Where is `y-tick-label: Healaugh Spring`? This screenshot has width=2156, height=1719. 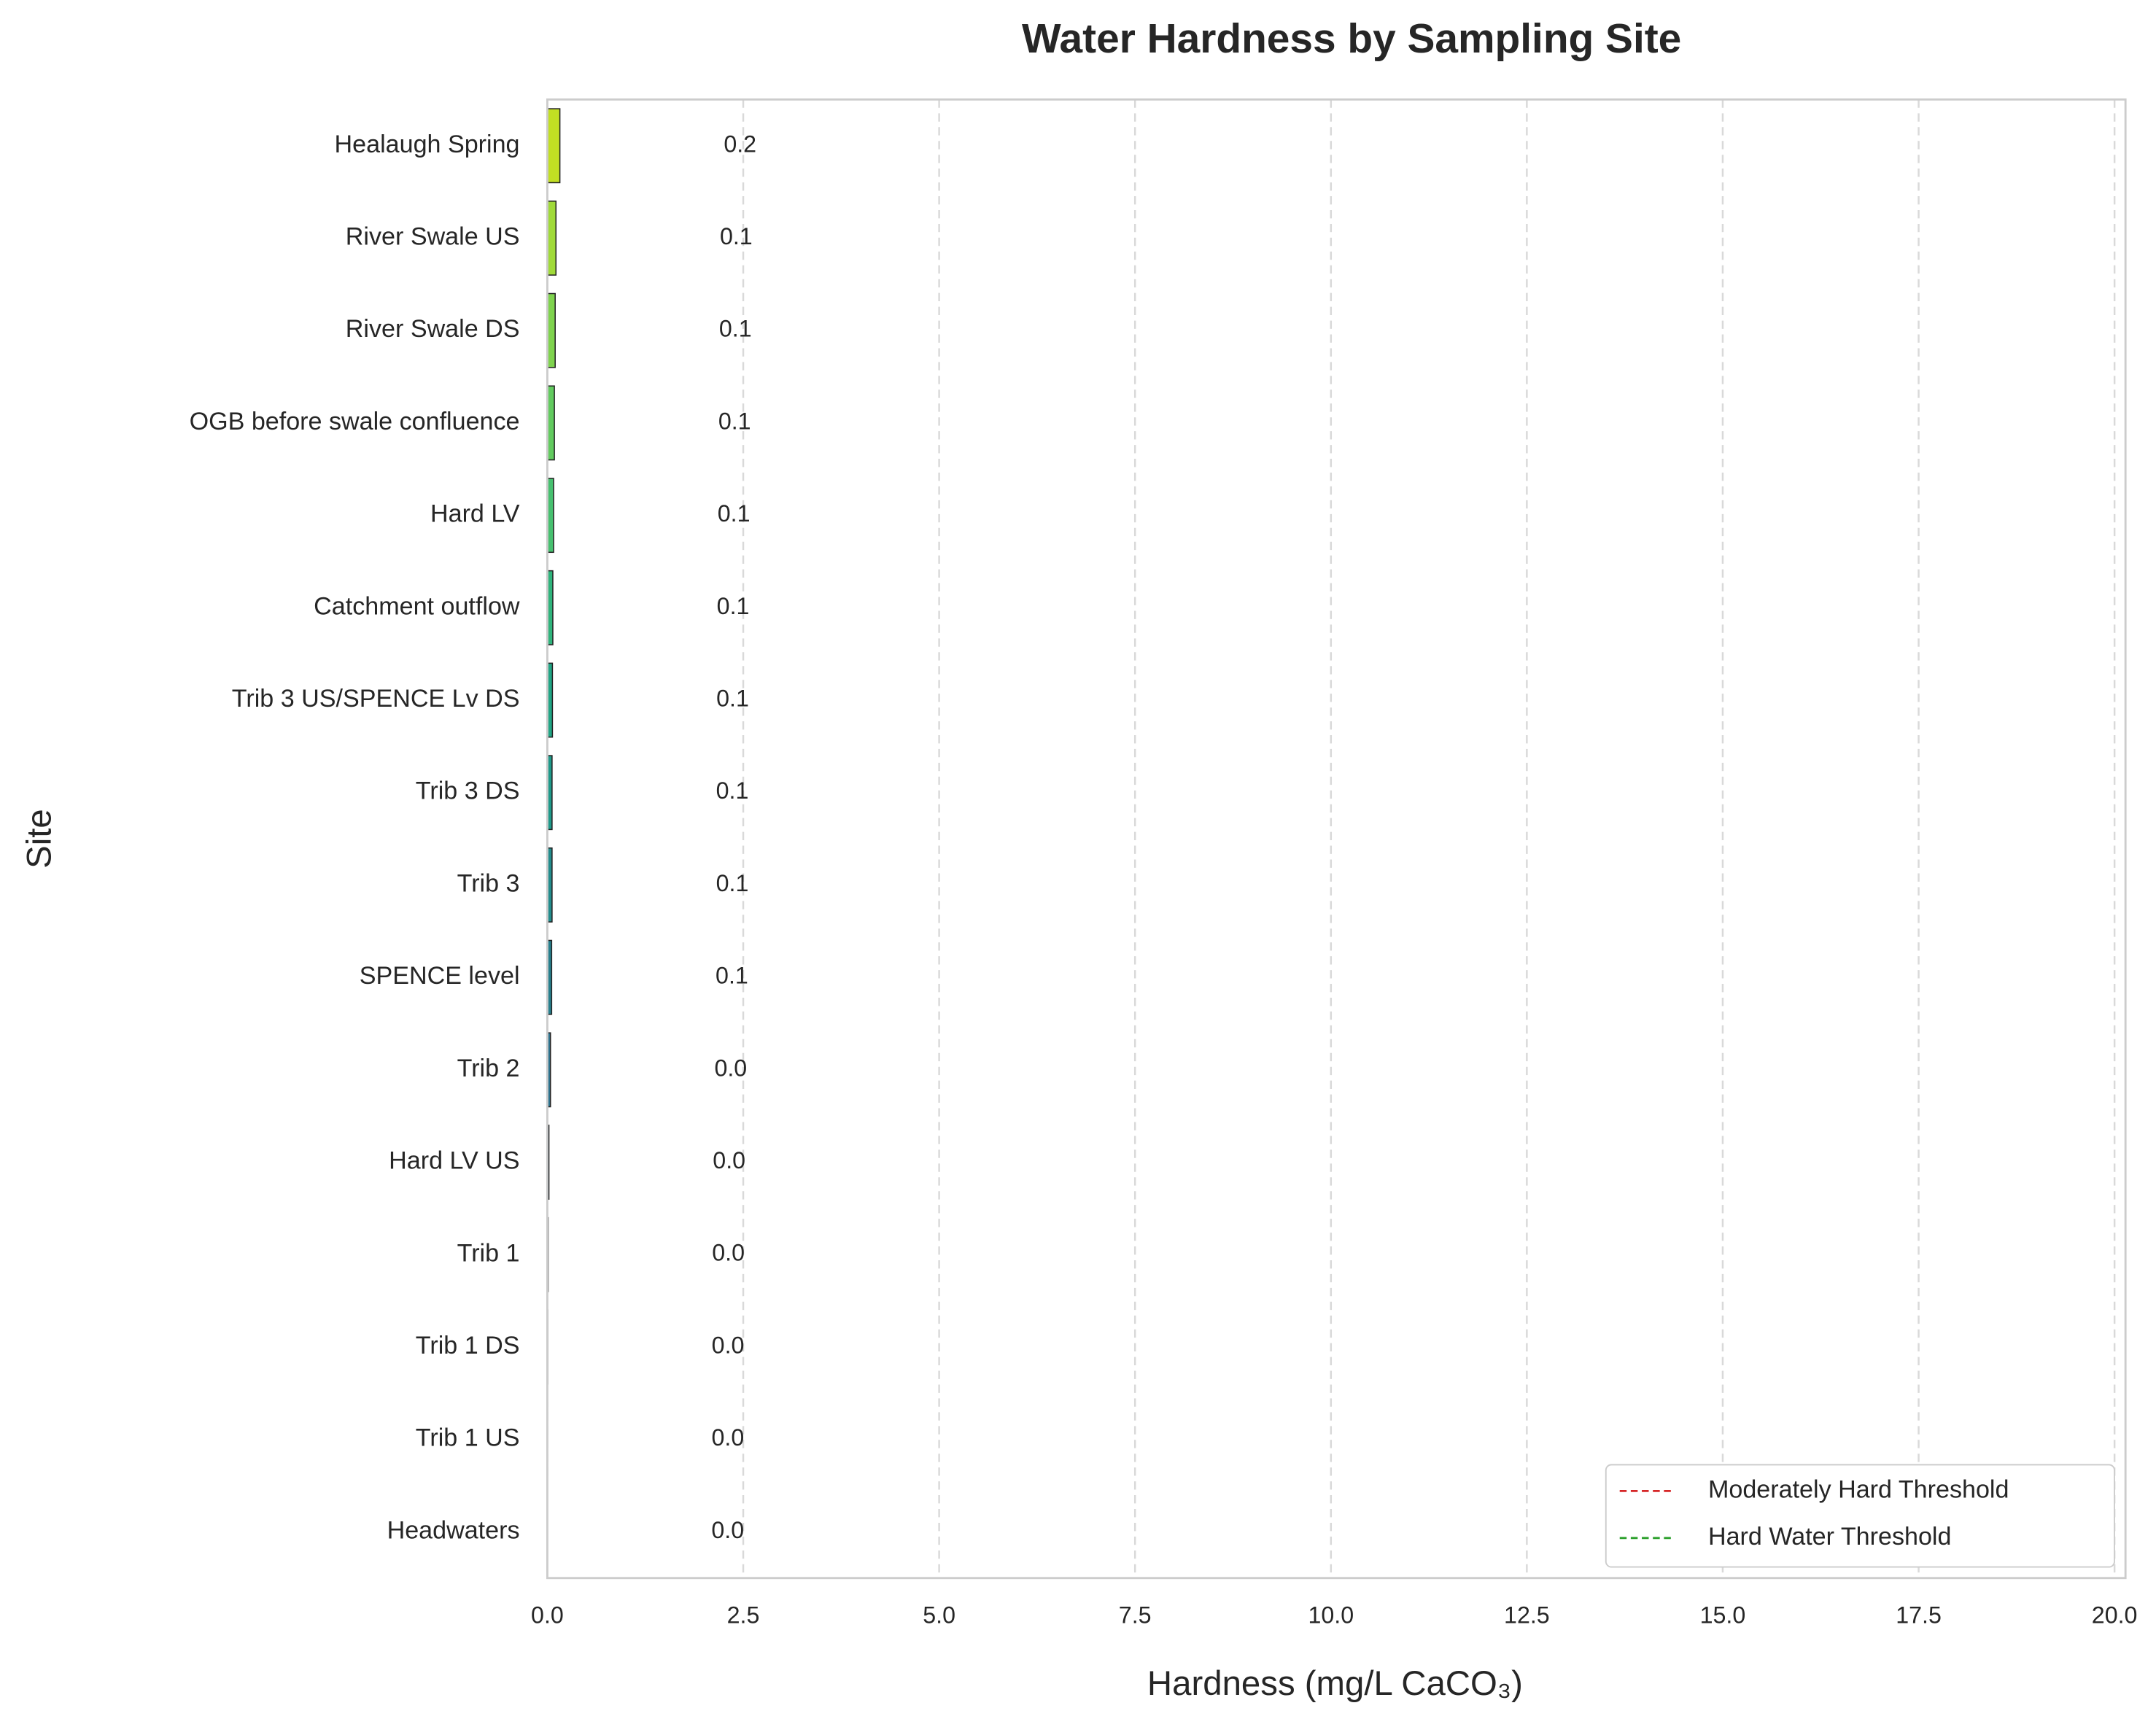
y-tick-label: Healaugh Spring is located at coordinates (427, 144).